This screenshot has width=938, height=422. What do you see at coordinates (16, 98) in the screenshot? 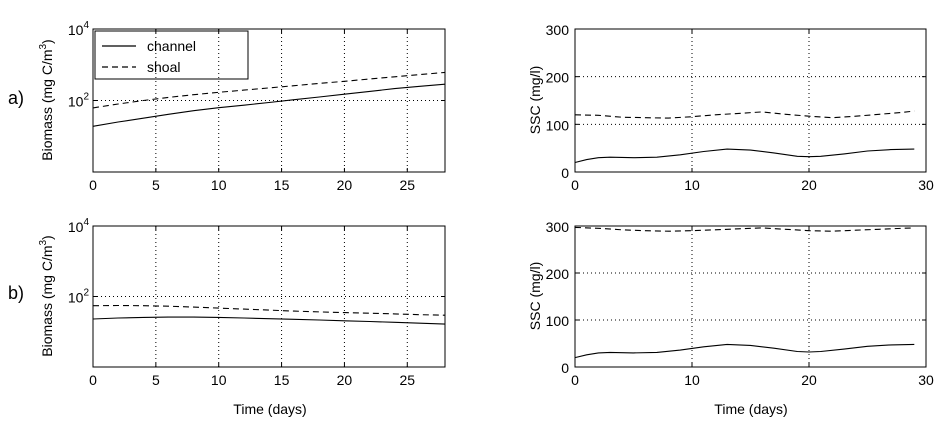
I see `panel-label-a: a)` at bounding box center [16, 98].